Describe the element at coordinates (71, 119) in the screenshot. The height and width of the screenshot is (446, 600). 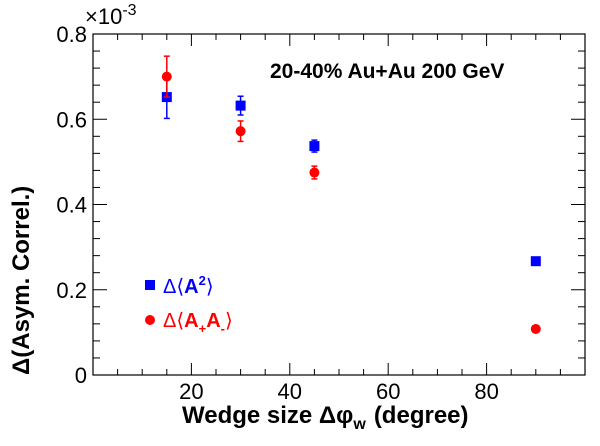
I see `y-tick-label: 0.6` at that location.